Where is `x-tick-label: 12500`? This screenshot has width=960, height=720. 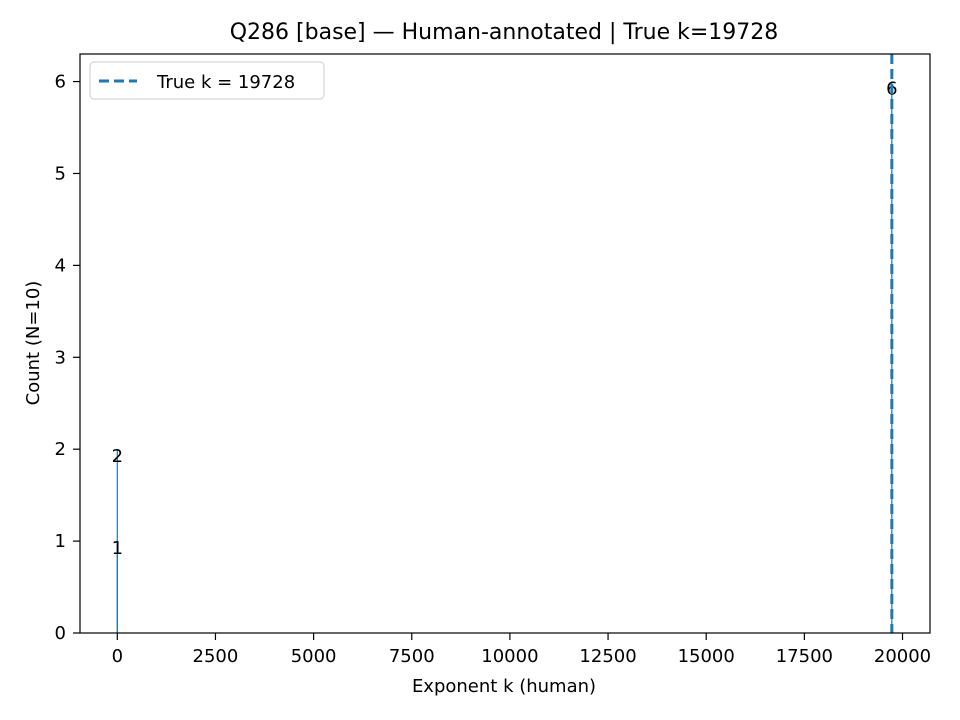 x-tick-label: 12500 is located at coordinates (607, 656).